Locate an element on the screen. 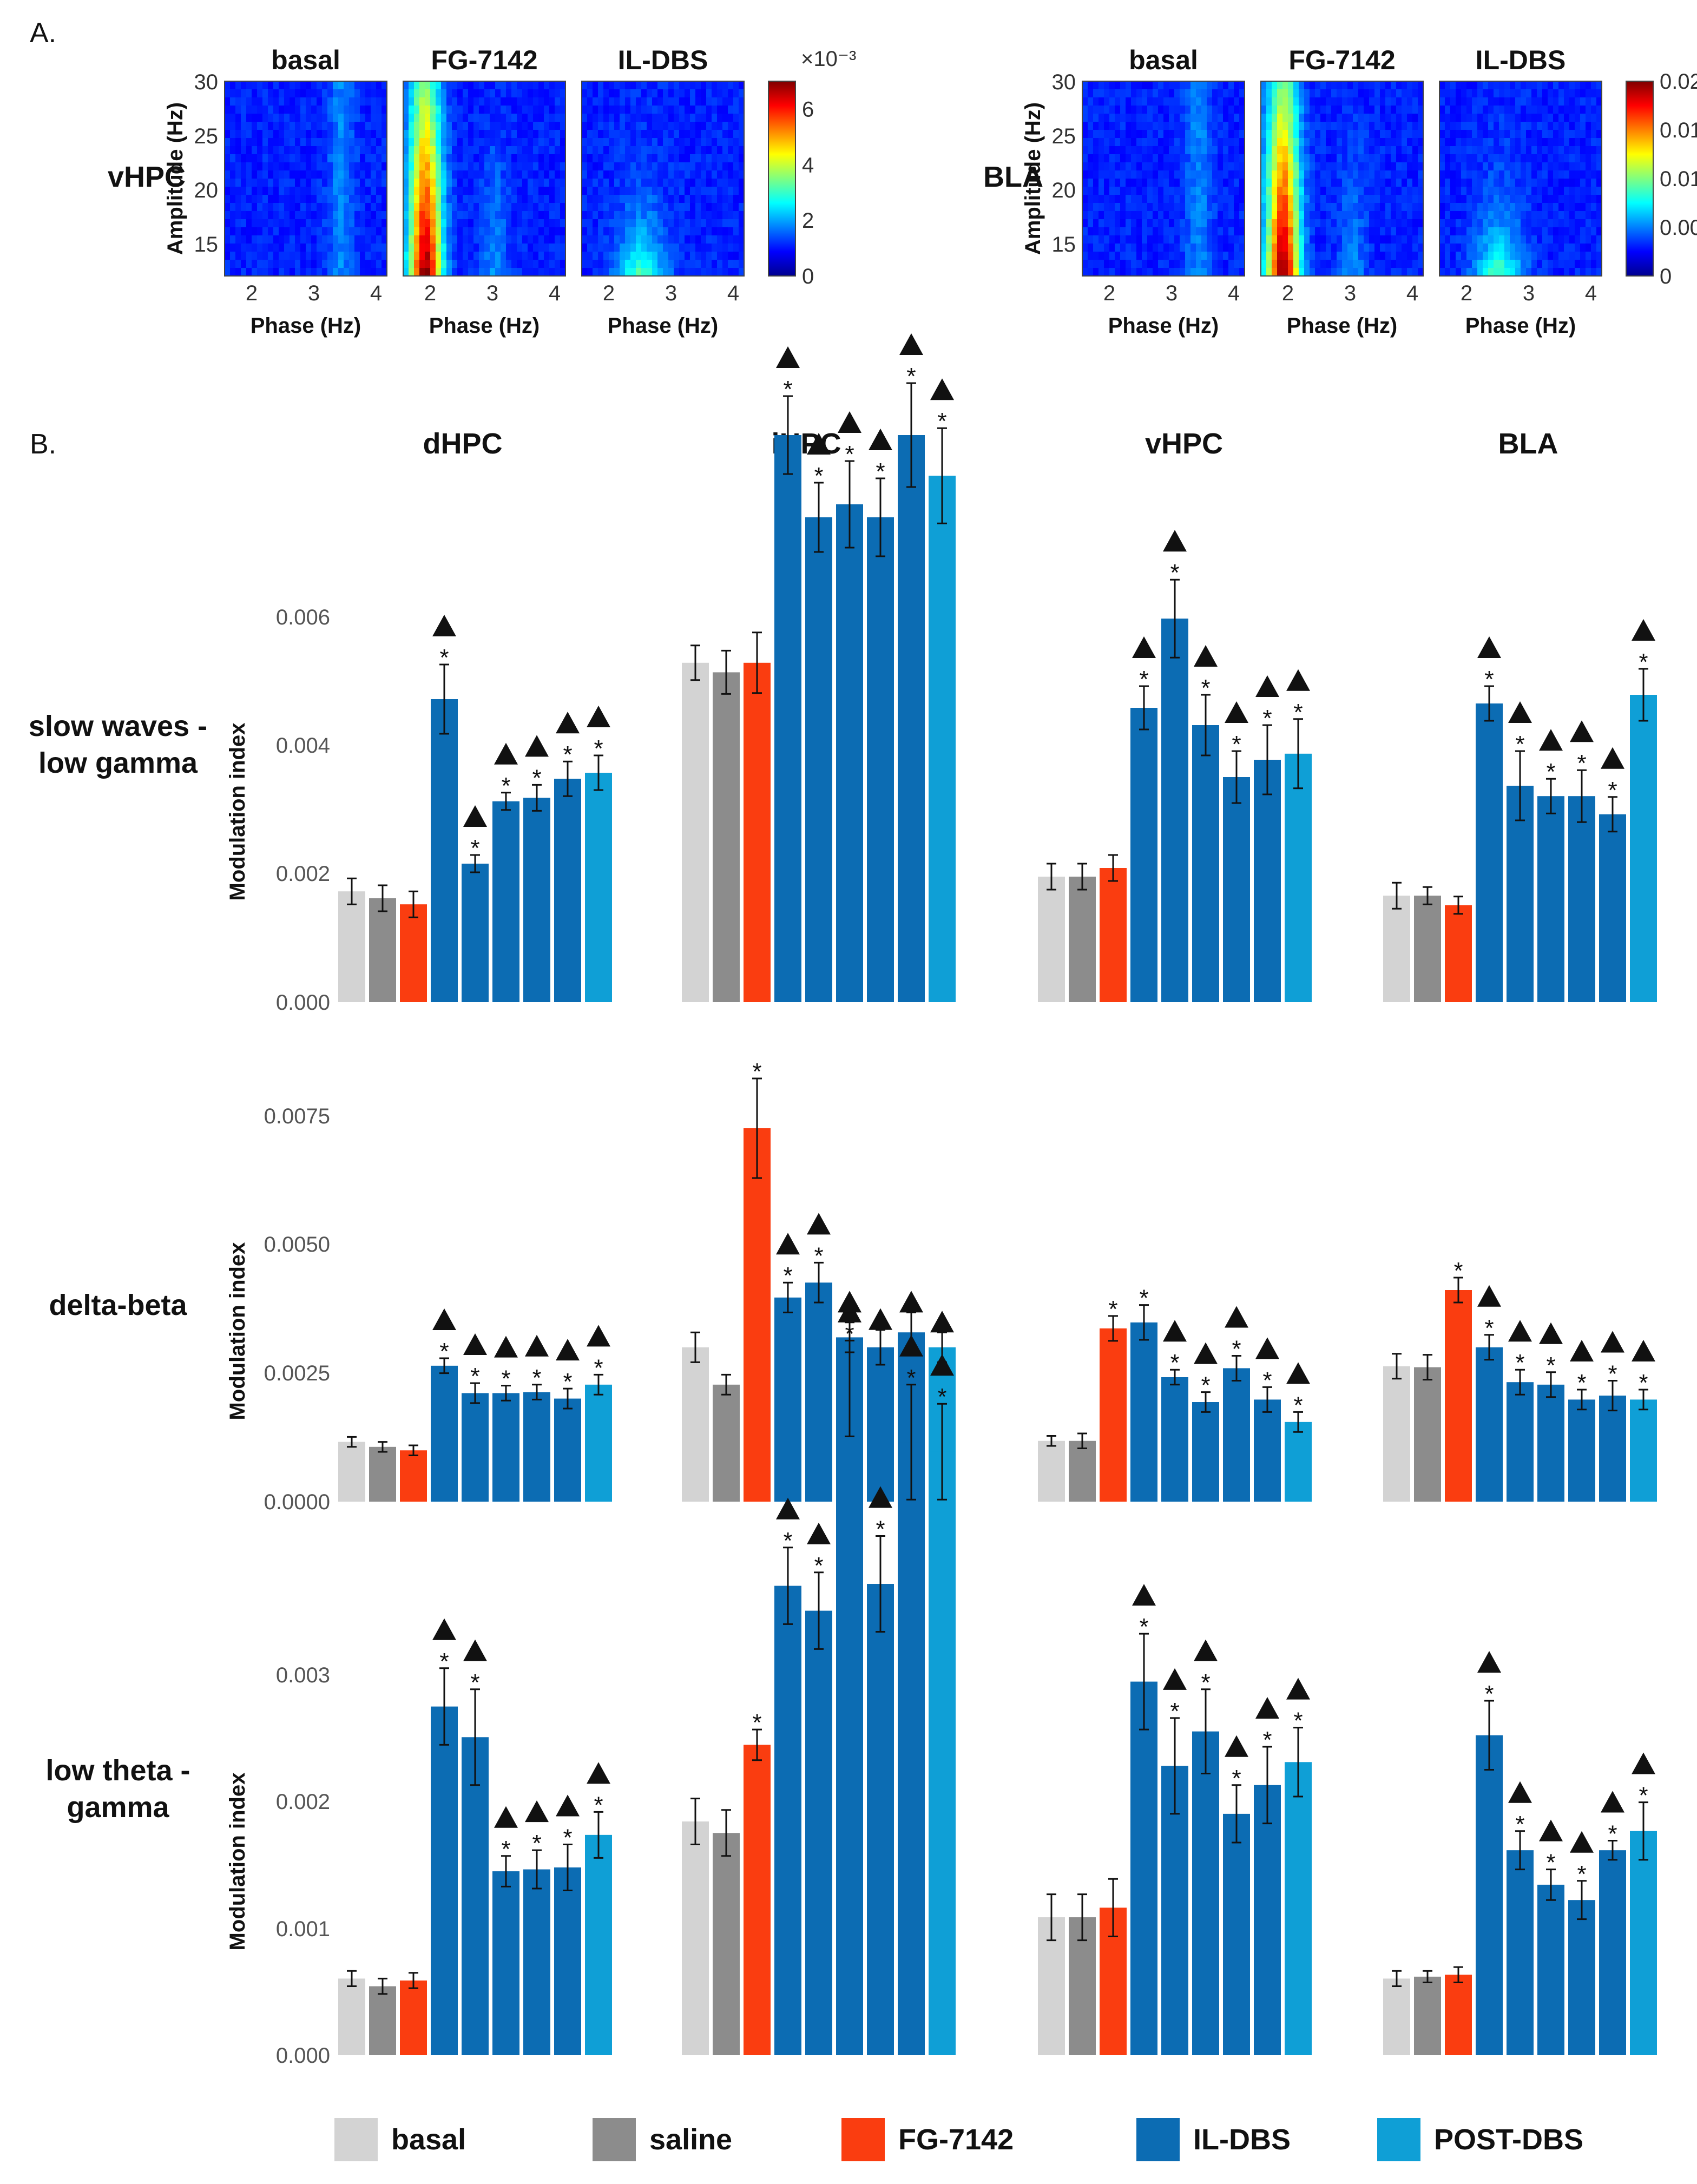 This screenshot has width=1697, height=2184. legend-label: POST-DBS is located at coordinates (1508, 2140).